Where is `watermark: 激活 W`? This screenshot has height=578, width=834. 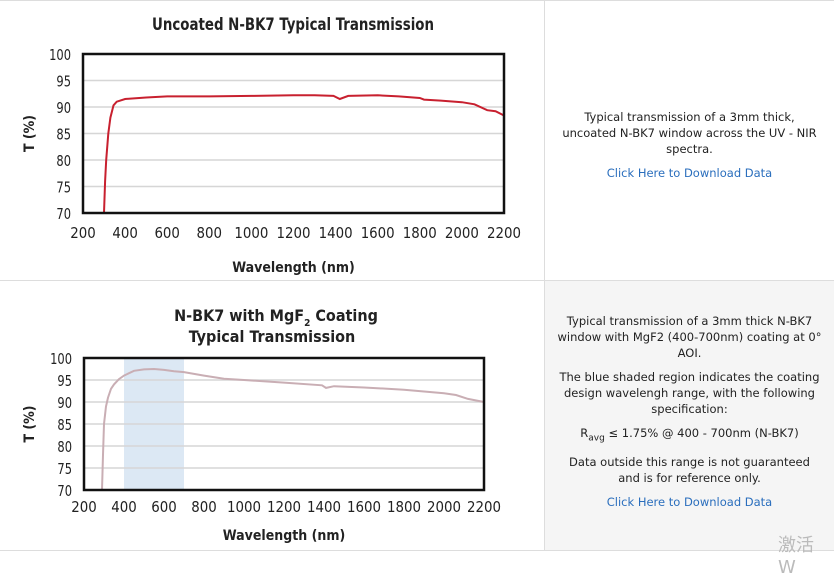 watermark: 激活 W is located at coordinates (796, 556).